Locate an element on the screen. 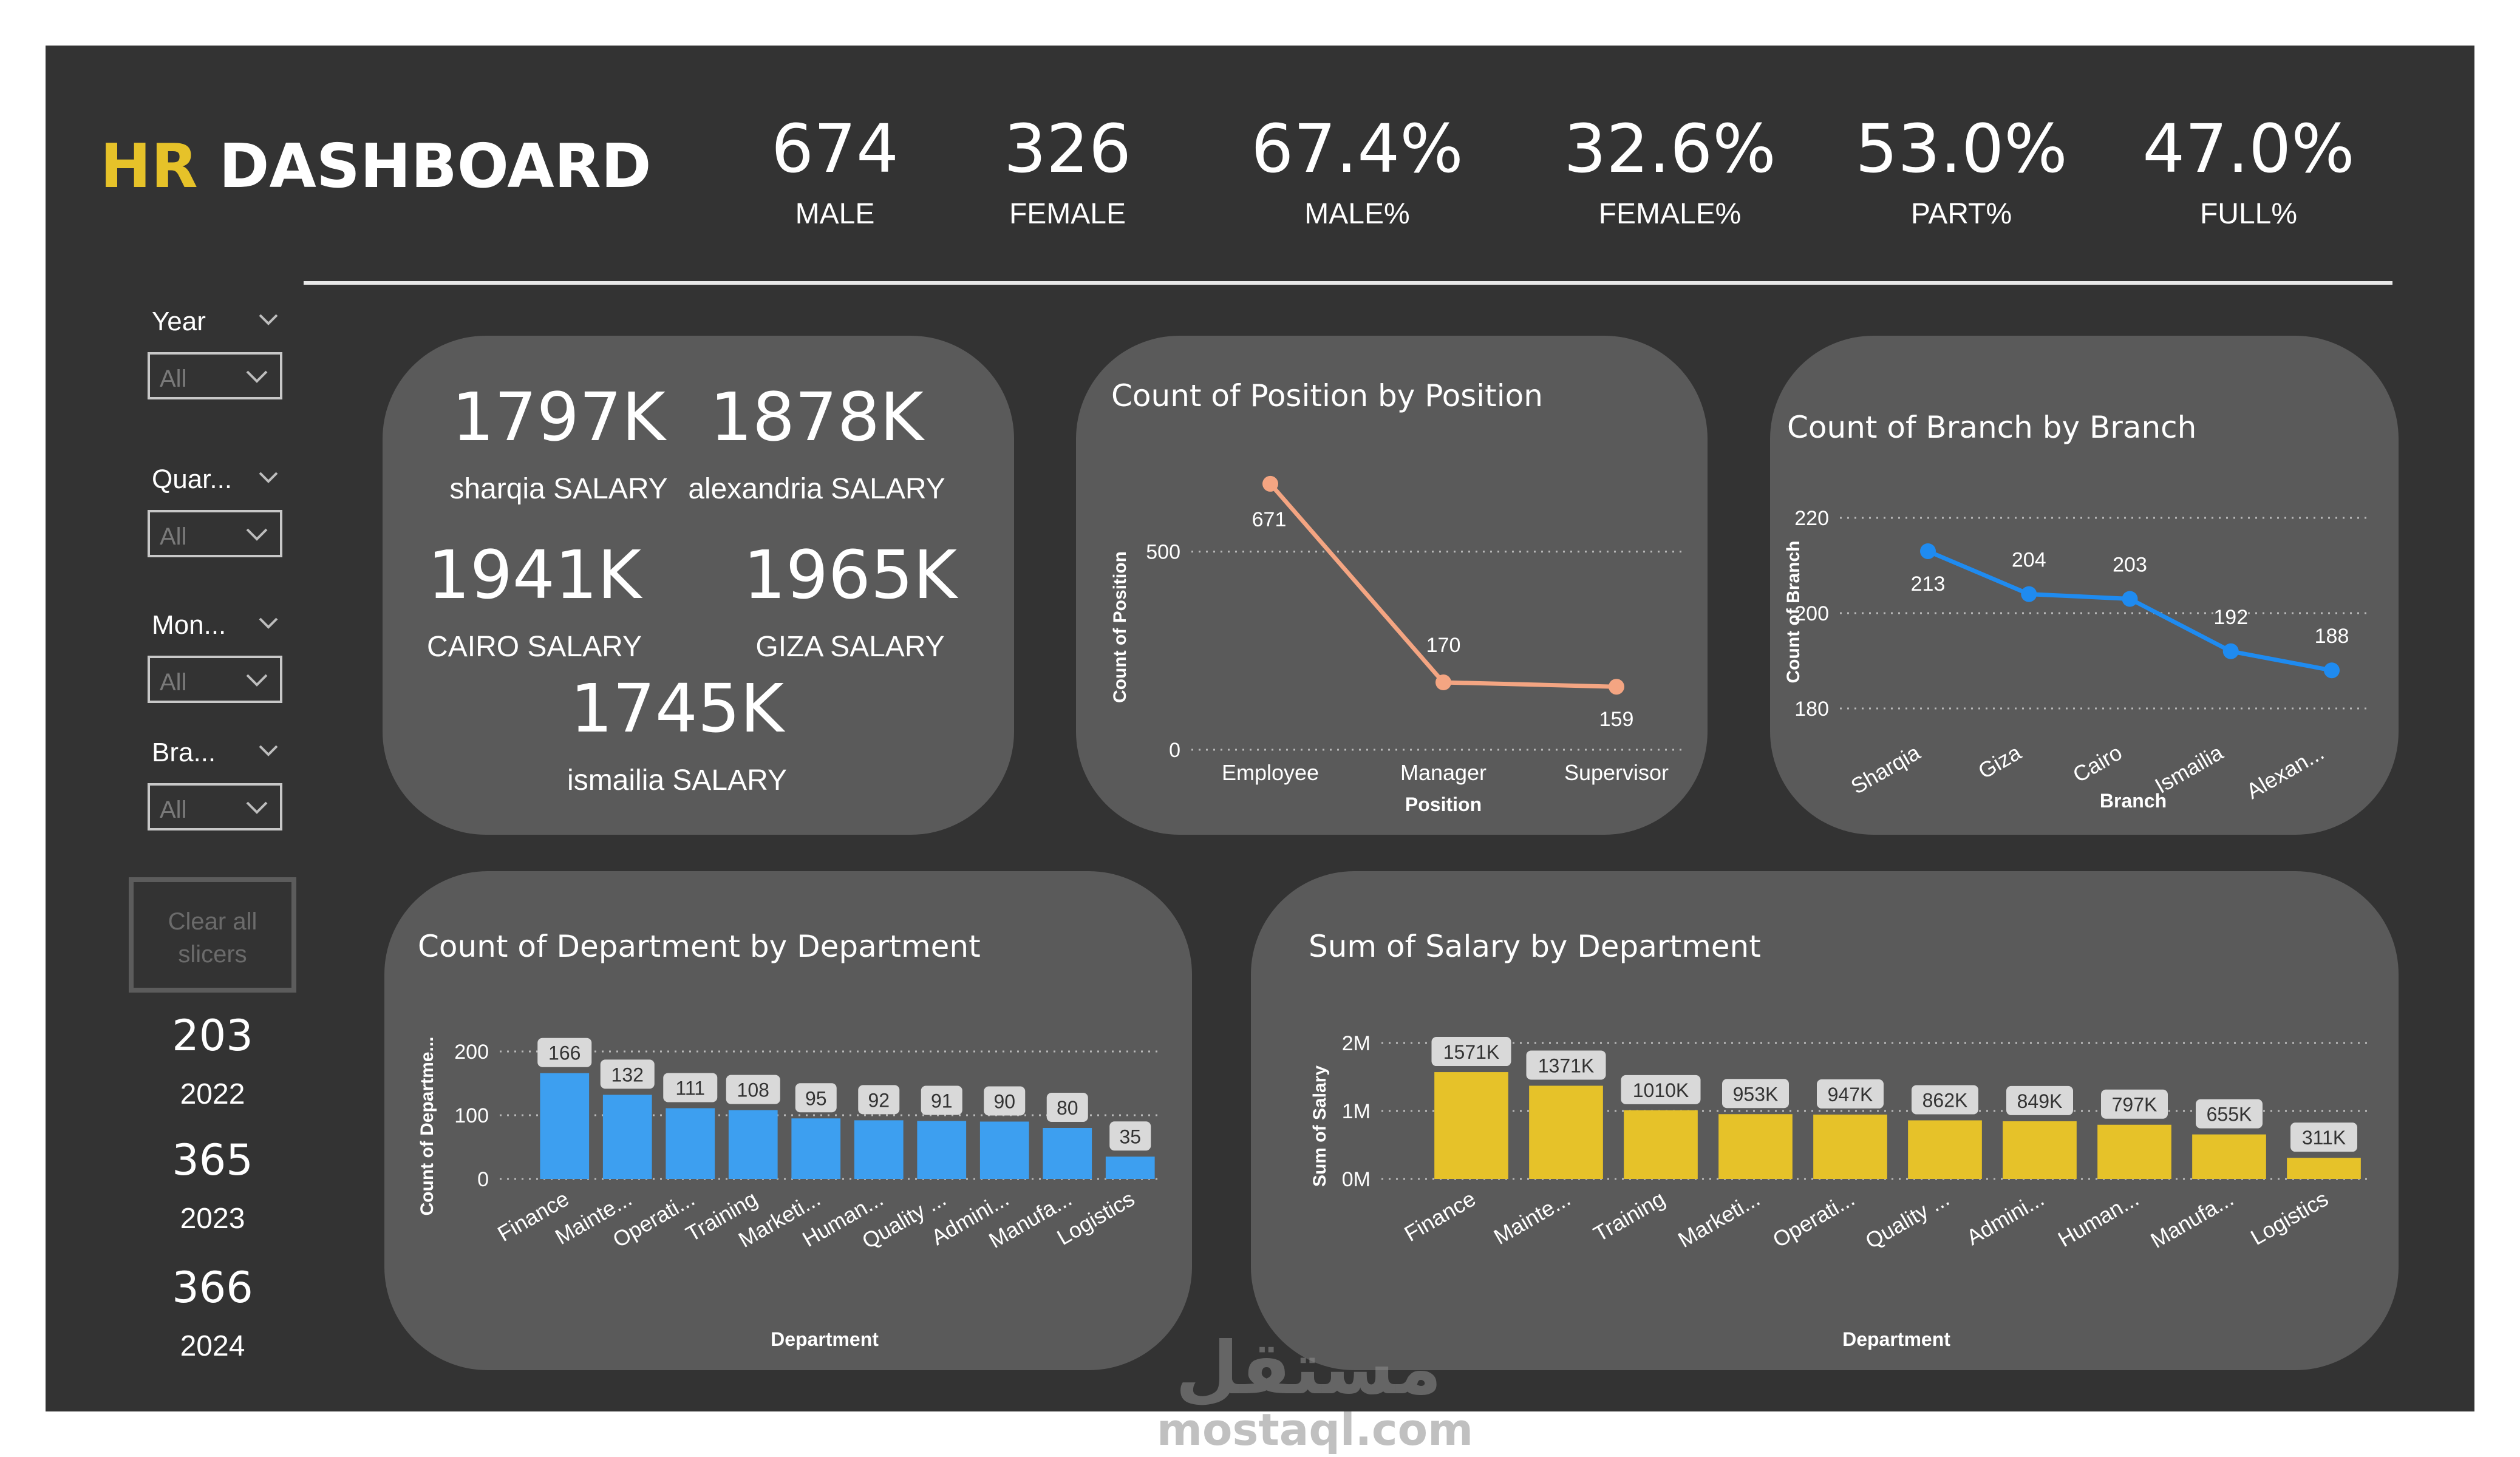  data-label: 671 is located at coordinates (1269, 519).